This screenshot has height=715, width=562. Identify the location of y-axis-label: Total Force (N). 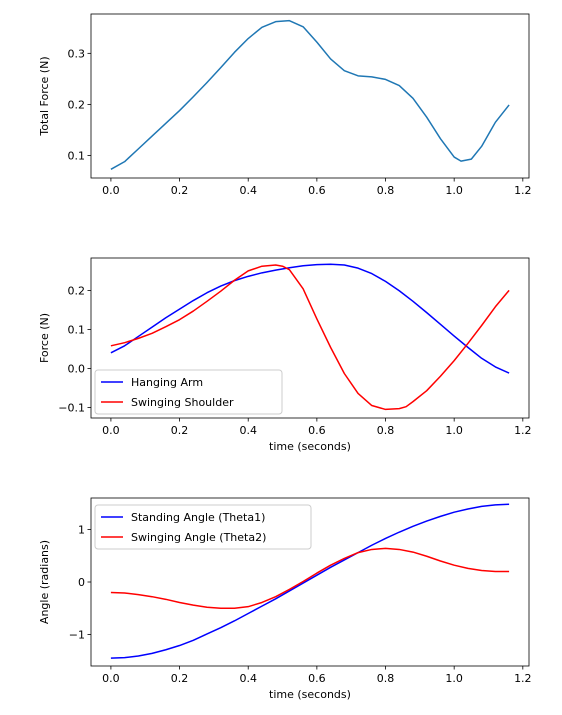
(44, 96).